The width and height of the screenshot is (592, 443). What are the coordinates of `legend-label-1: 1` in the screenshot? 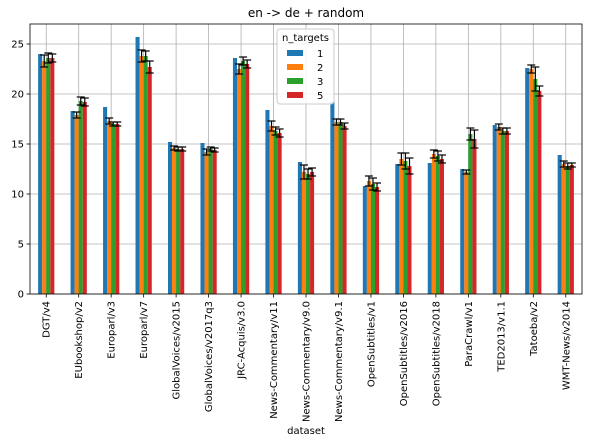 It's located at (320, 54).